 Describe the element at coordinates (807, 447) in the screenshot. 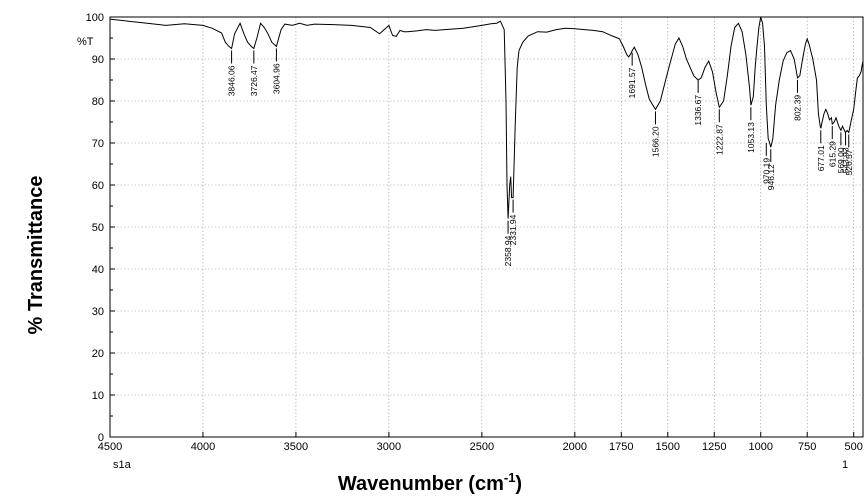

I see `x-tick-label: 750` at that location.